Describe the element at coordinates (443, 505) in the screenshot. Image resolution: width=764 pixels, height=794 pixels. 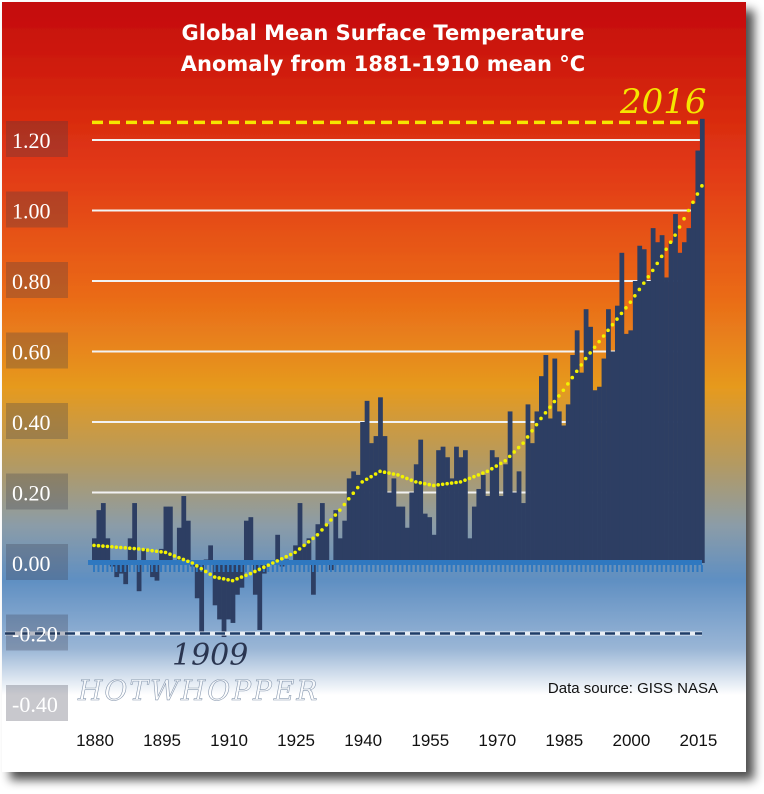
I see `bar-1958` at that location.